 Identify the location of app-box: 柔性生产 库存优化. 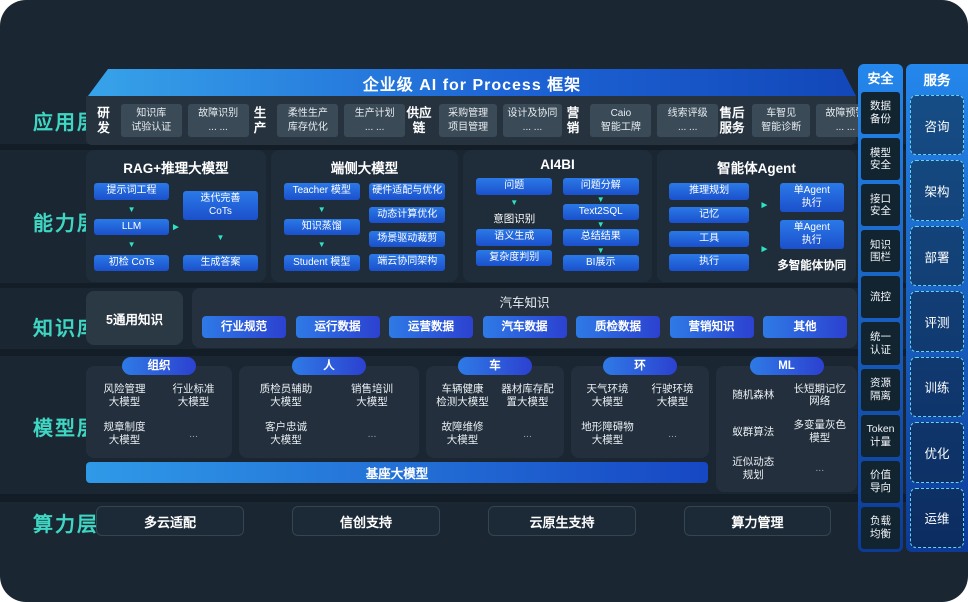
(308, 120).